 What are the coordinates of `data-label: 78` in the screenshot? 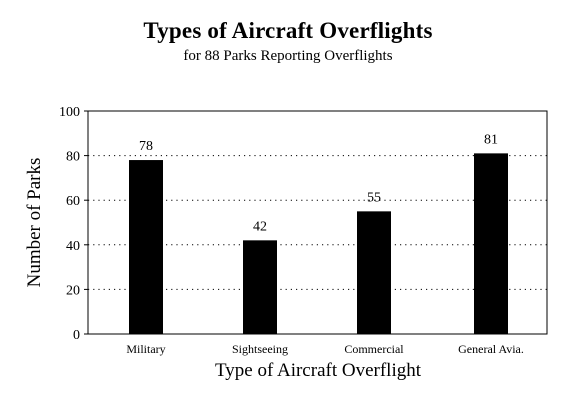 It's located at (146, 146).